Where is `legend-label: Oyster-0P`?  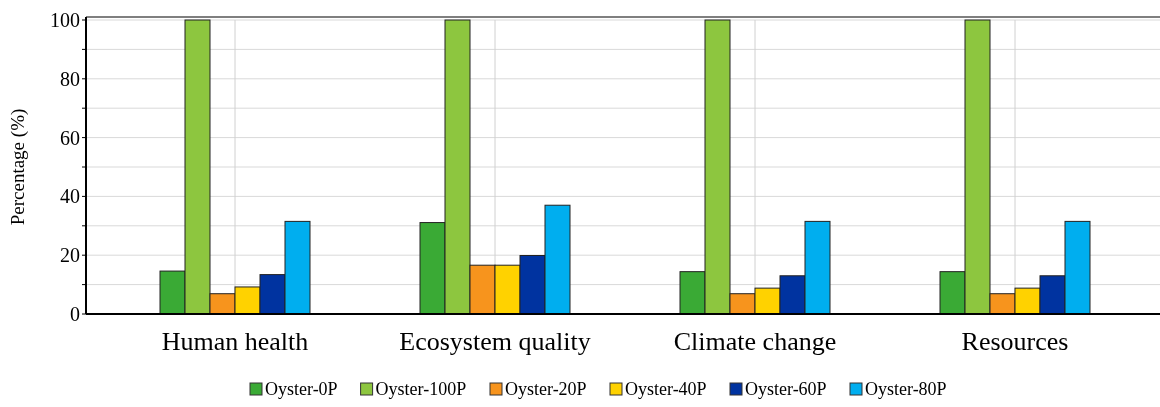
legend-label: Oyster-0P is located at coordinates (301, 389).